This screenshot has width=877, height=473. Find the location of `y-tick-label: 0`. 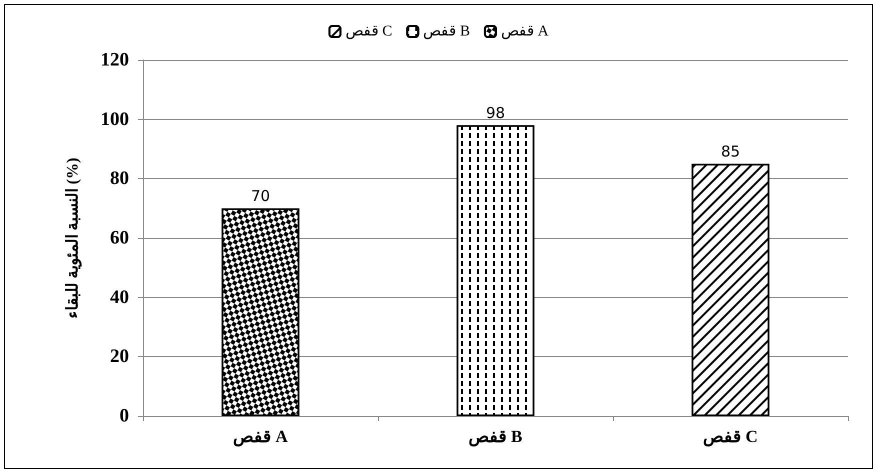

y-tick-label: 0 is located at coordinates (124, 416).